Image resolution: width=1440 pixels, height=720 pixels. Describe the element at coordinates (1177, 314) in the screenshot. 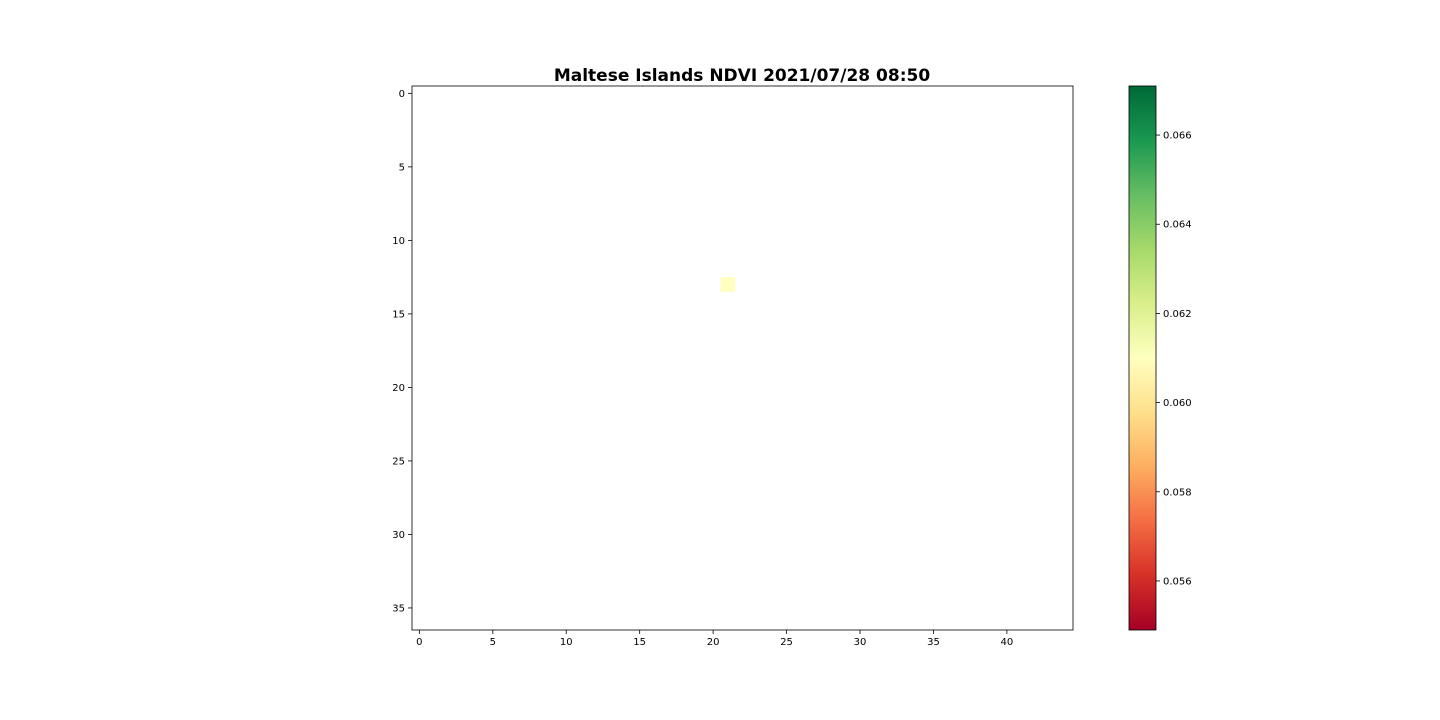

I see `colorbar-tick-label: 0.062` at that location.